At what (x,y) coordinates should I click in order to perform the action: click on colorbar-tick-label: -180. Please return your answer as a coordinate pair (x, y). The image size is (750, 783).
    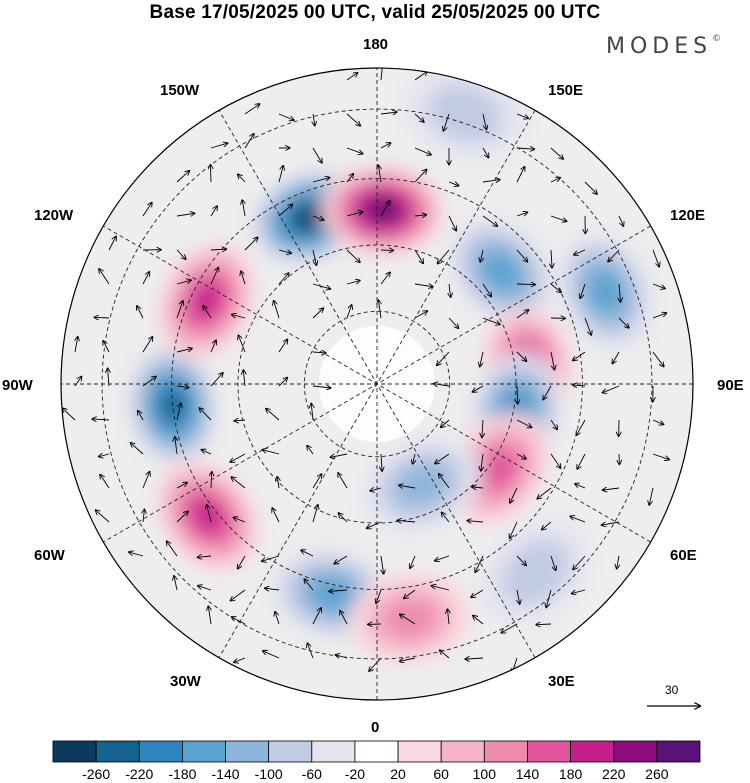
    Looking at the image, I should click on (182, 774).